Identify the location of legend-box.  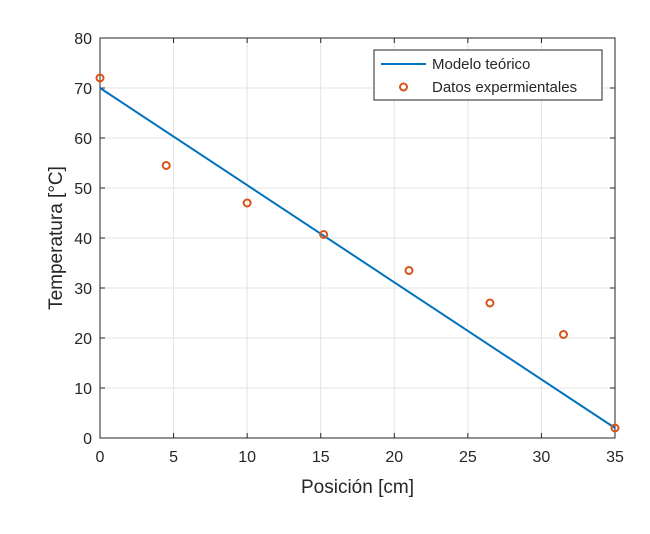
(488, 75).